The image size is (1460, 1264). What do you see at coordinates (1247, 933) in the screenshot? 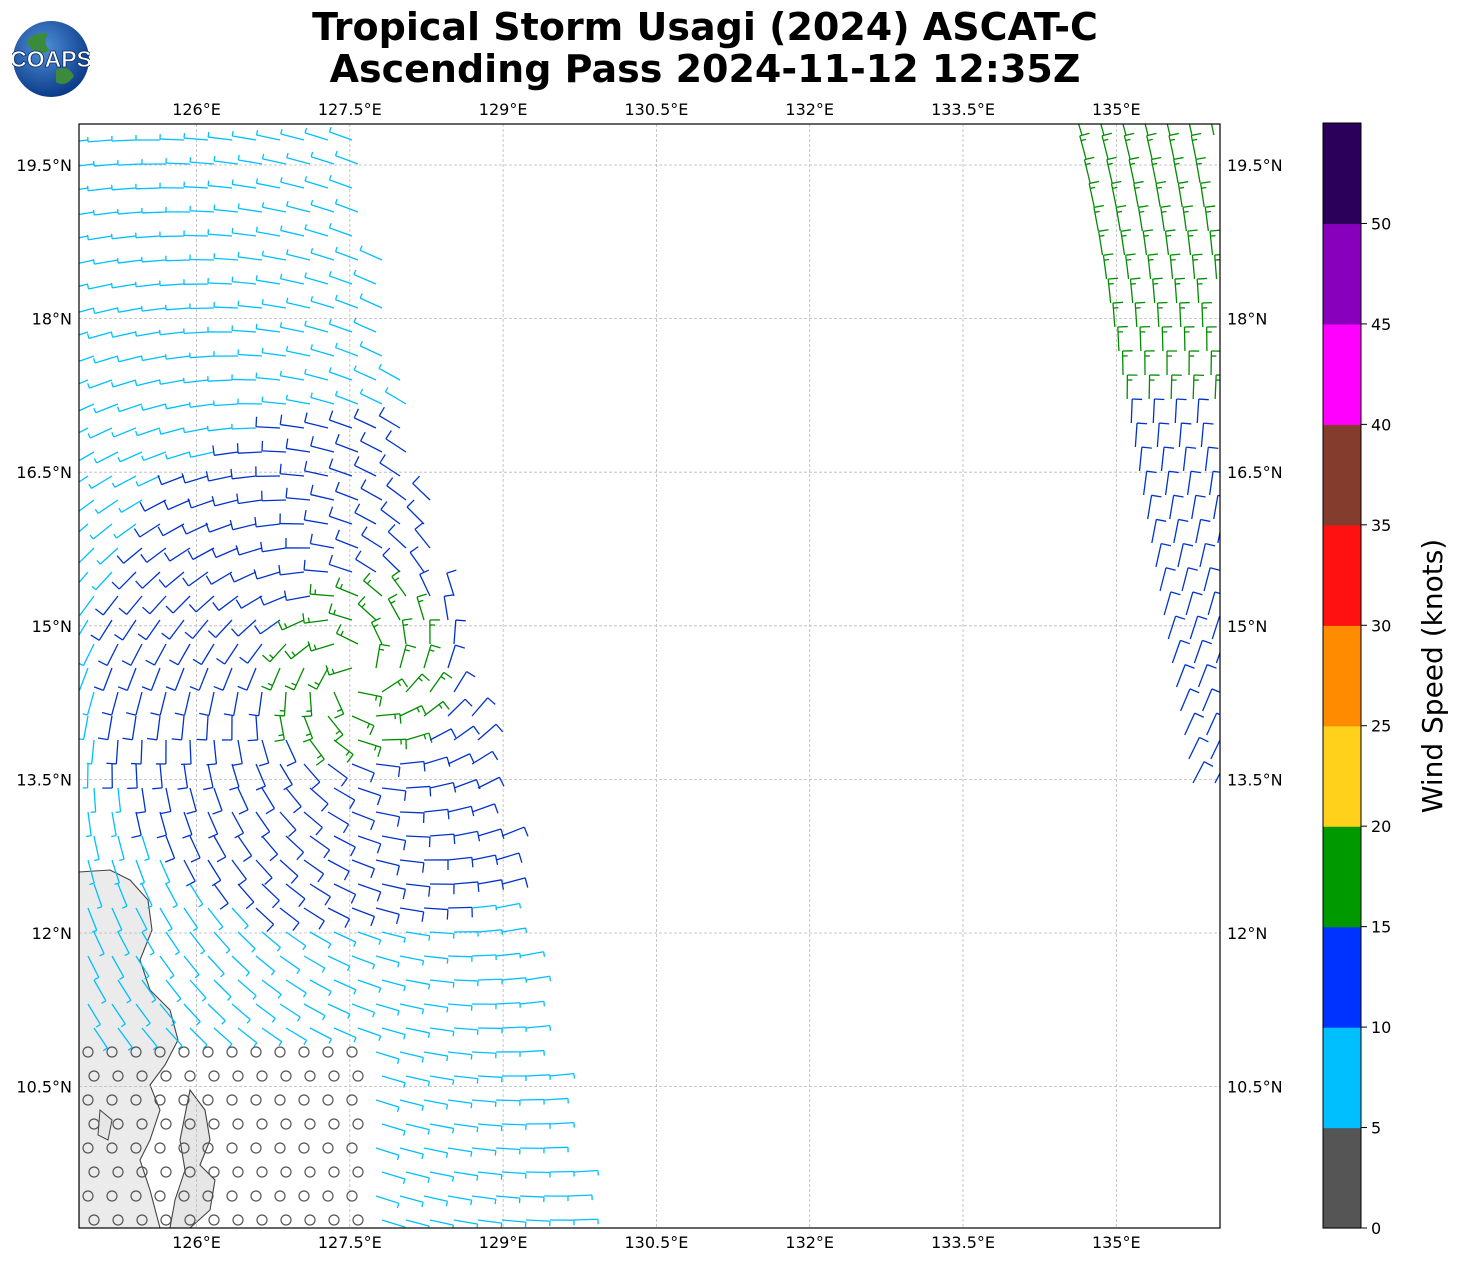
I see `lat-tick-label-right: 12°N` at bounding box center [1247, 933].